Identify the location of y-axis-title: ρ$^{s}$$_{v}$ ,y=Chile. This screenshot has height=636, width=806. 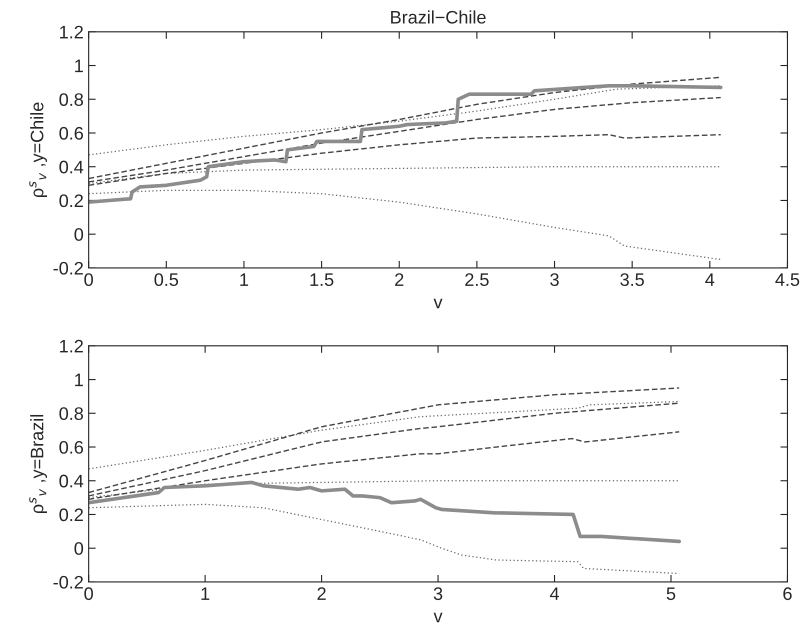
(38, 149).